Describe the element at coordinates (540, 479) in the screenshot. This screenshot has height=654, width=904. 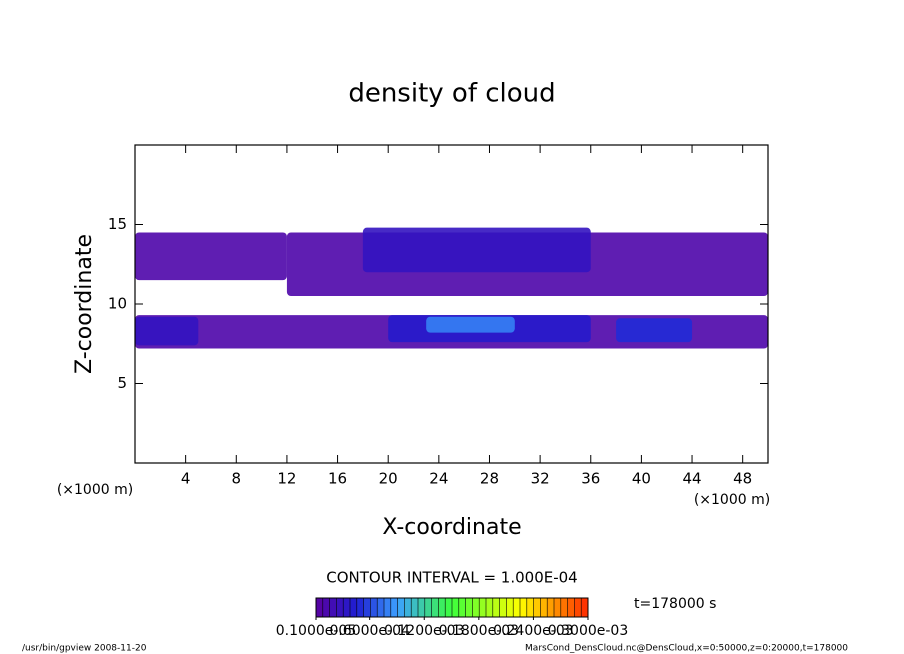
I see `x-tick-label: 32` at that location.